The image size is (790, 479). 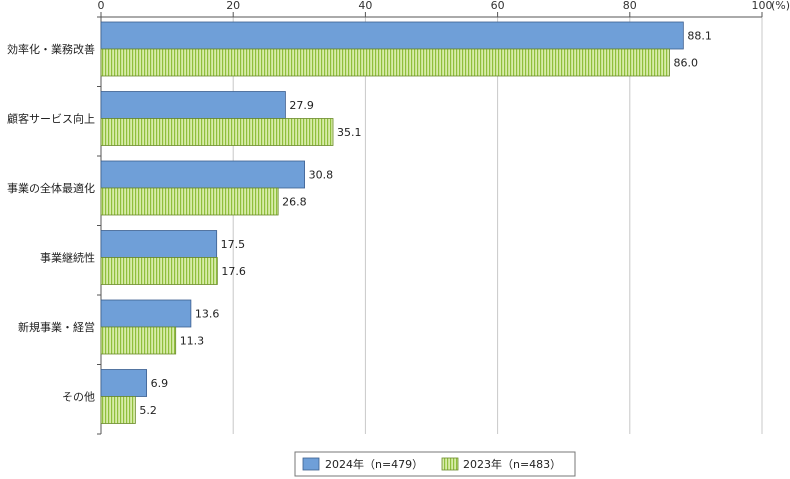 What do you see at coordinates (301, 105) in the screenshot?
I see `bar-value-label: 27.9` at bounding box center [301, 105].